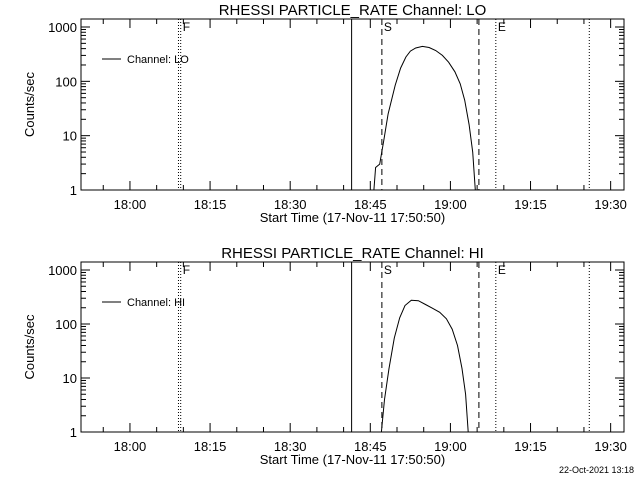 This screenshot has height=480, width=640. I want to click on plot-2-marker-label-e: E, so click(502, 270).